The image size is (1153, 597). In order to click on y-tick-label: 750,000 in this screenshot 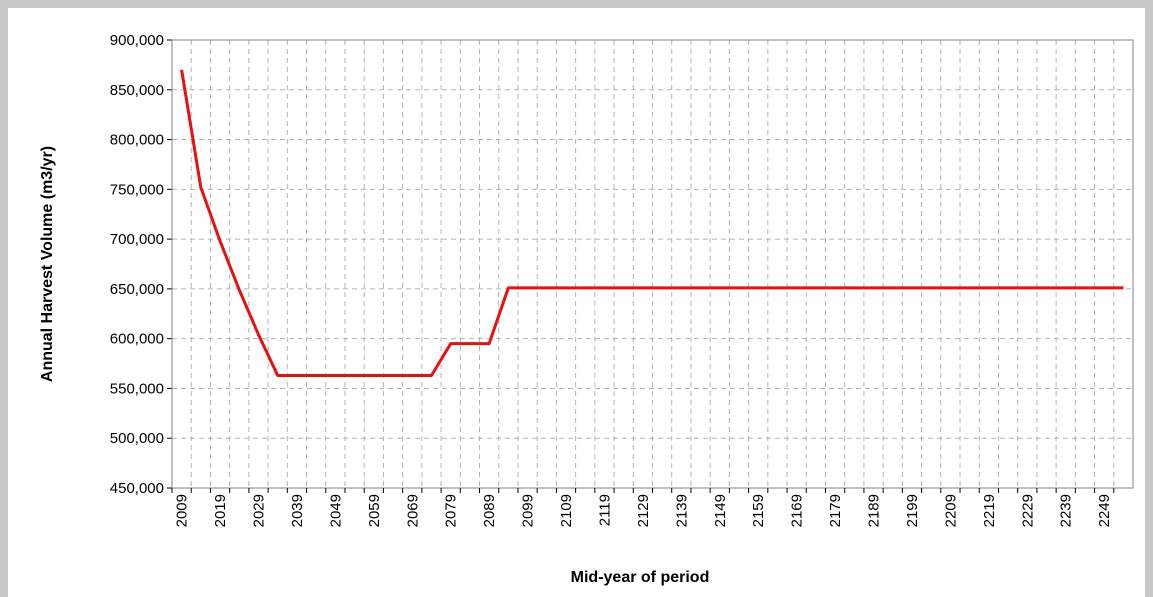, I will do `click(137, 189)`.